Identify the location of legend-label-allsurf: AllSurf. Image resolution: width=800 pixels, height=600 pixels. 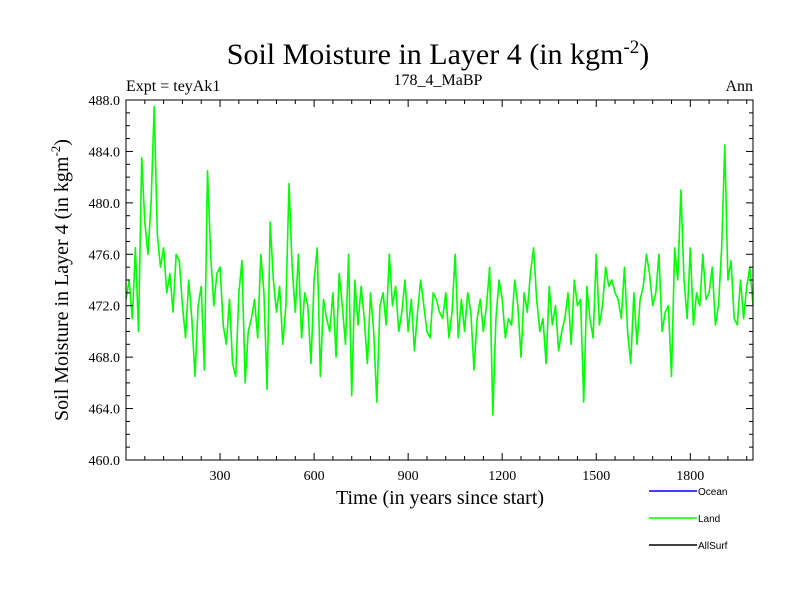
(713, 546).